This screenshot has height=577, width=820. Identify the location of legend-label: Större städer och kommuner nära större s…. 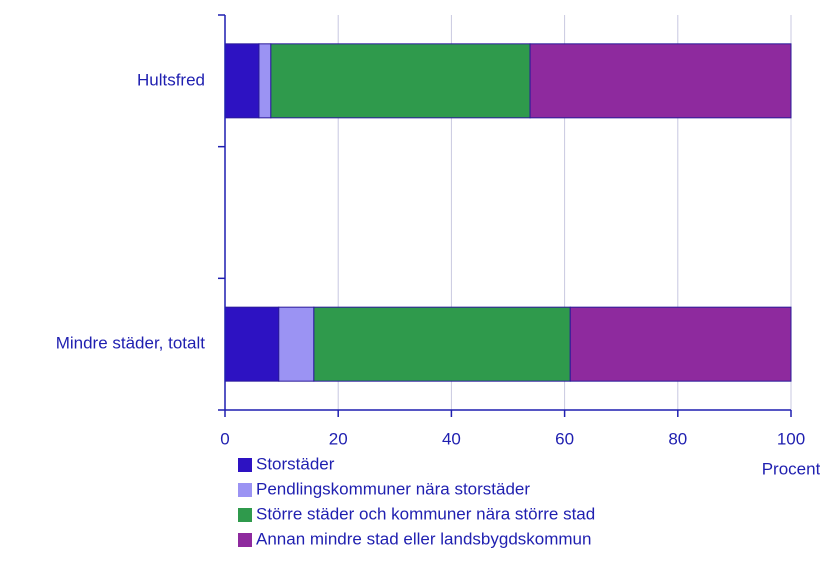
(425, 513).